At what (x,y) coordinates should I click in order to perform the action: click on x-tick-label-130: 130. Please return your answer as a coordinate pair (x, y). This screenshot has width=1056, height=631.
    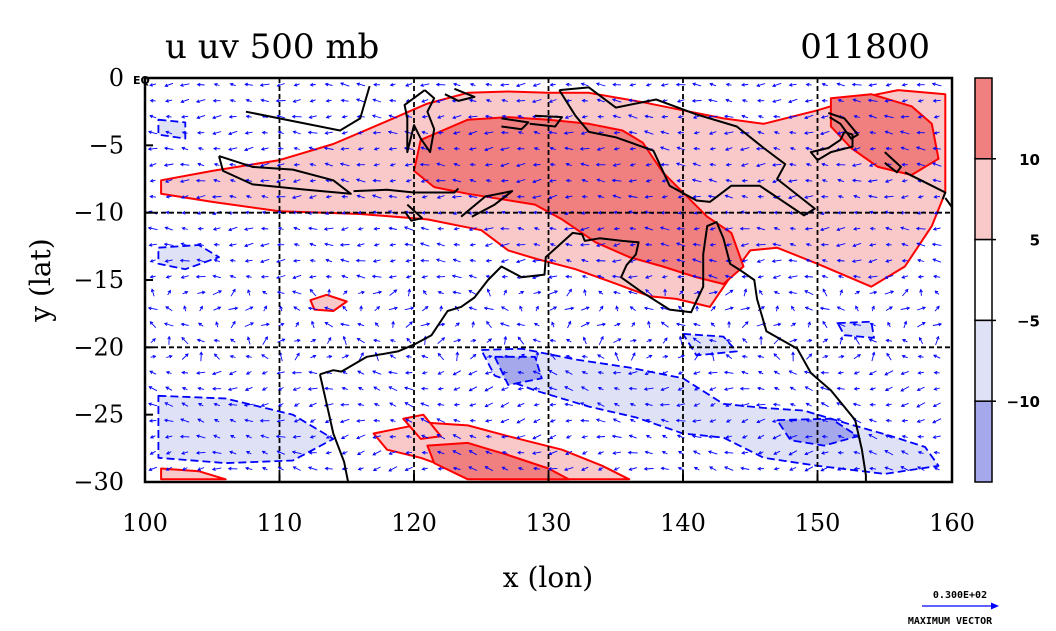
    Looking at the image, I should click on (549, 523).